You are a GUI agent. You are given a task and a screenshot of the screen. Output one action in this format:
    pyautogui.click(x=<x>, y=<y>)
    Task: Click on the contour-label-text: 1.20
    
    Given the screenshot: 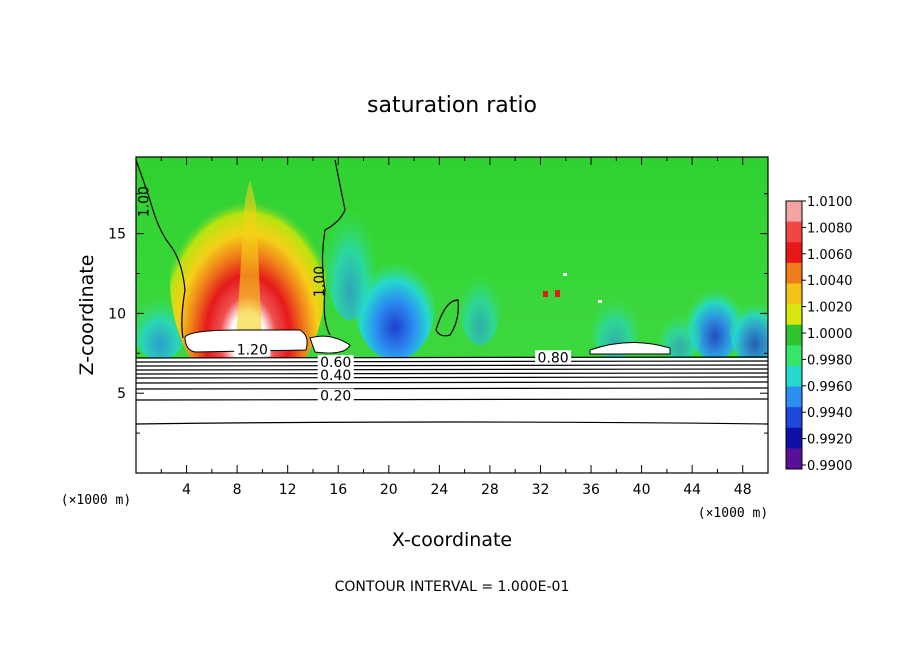 What is the action you would take?
    pyautogui.click(x=252, y=350)
    